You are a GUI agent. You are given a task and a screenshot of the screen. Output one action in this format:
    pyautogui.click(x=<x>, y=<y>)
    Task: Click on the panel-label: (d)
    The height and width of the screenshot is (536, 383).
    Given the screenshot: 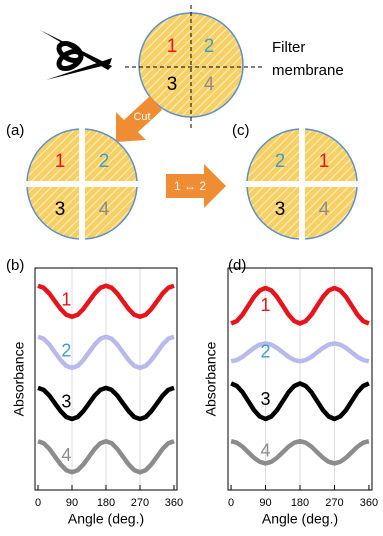 What is the action you would take?
    pyautogui.click(x=237, y=265)
    